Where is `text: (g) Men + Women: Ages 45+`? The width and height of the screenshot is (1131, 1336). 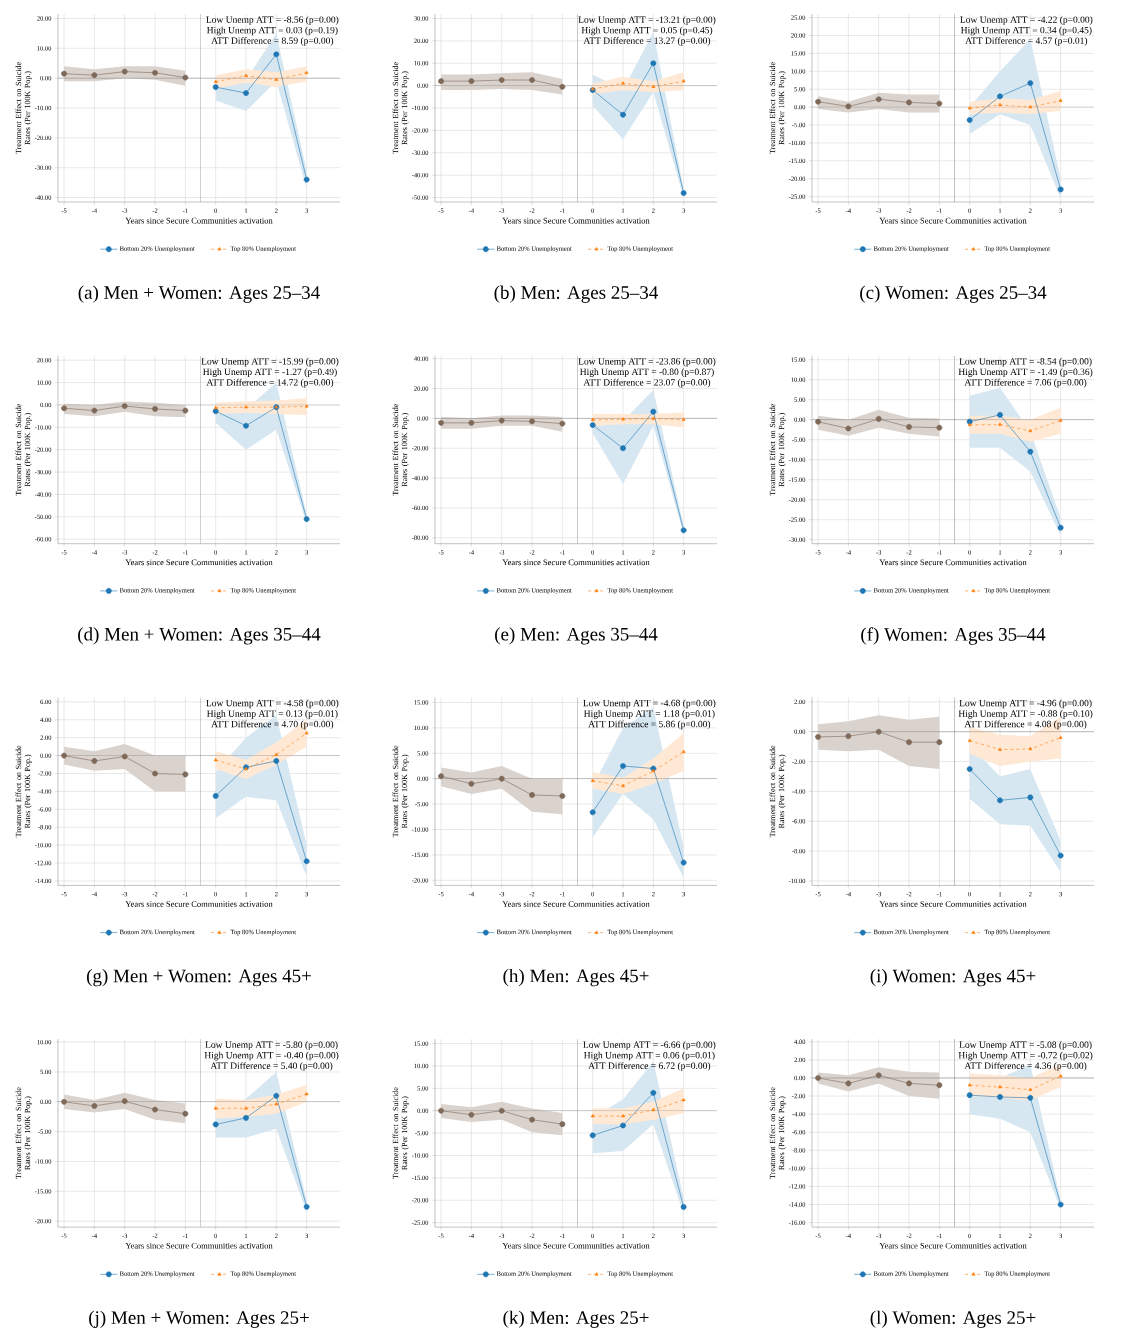 text: (g) Men + Women: Ages 45+ is located at coordinates (198, 977).